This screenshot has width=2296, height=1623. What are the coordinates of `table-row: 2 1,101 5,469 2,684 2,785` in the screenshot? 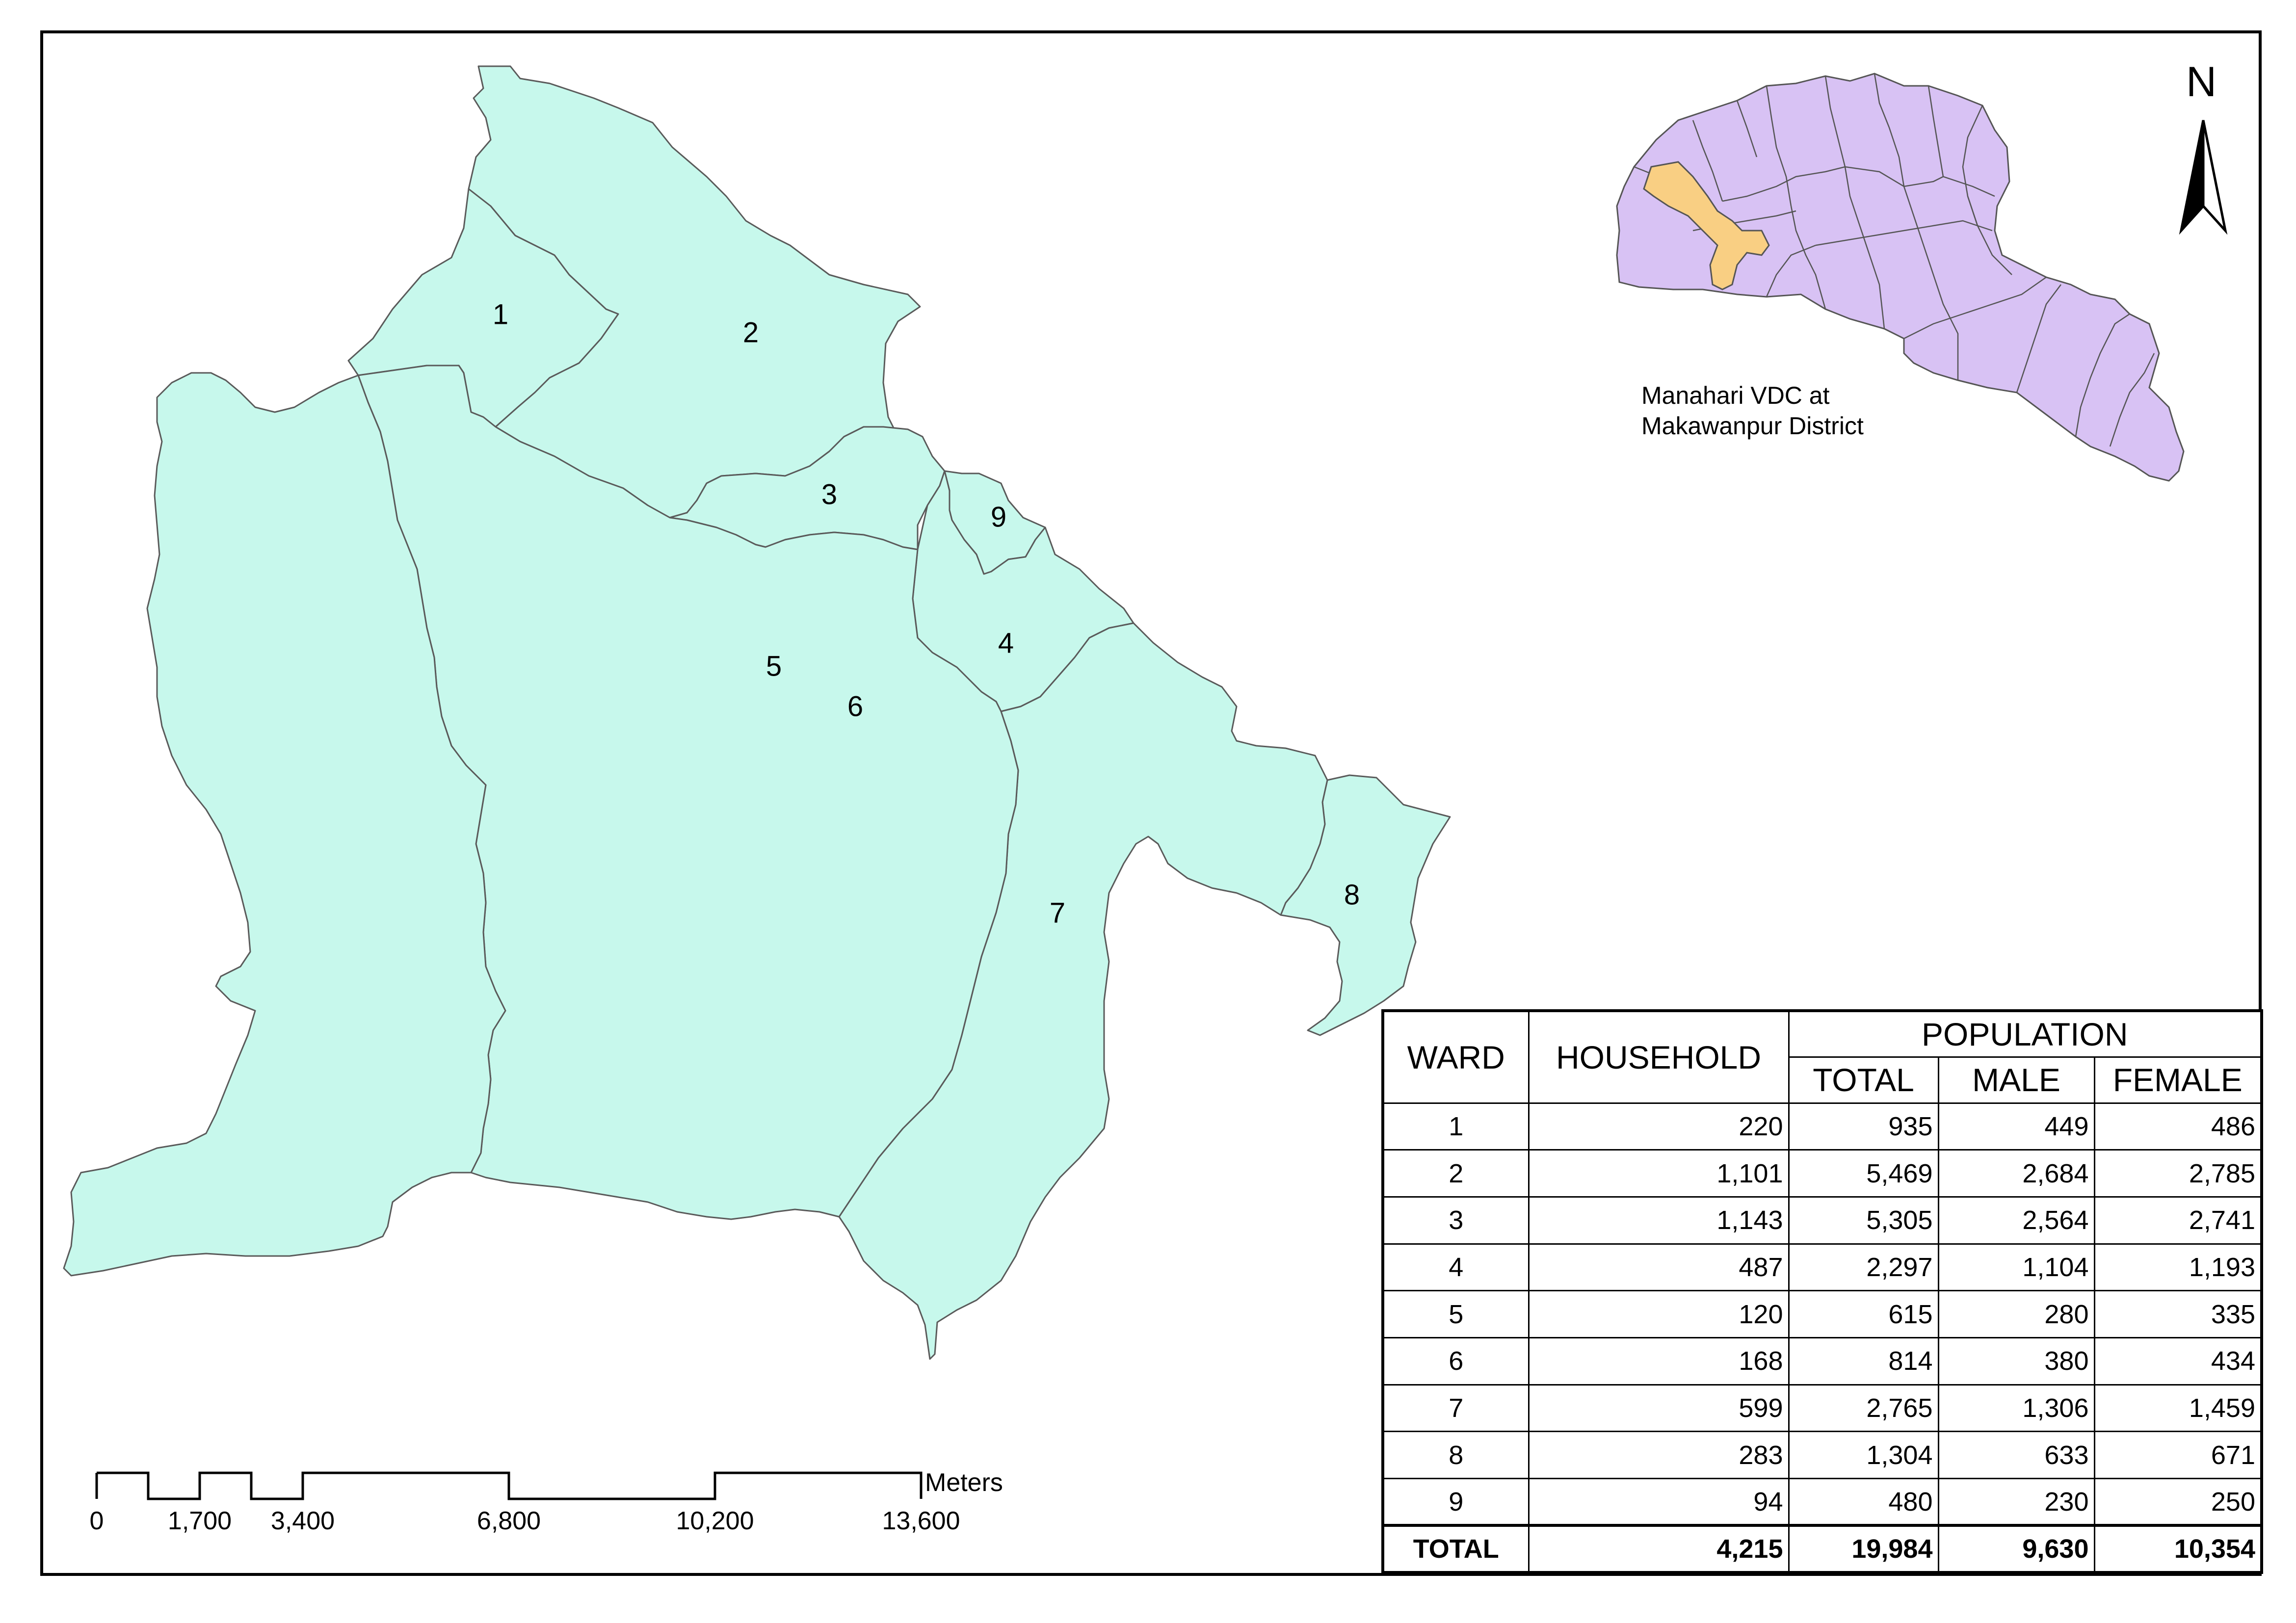 It's located at (1823, 1173).